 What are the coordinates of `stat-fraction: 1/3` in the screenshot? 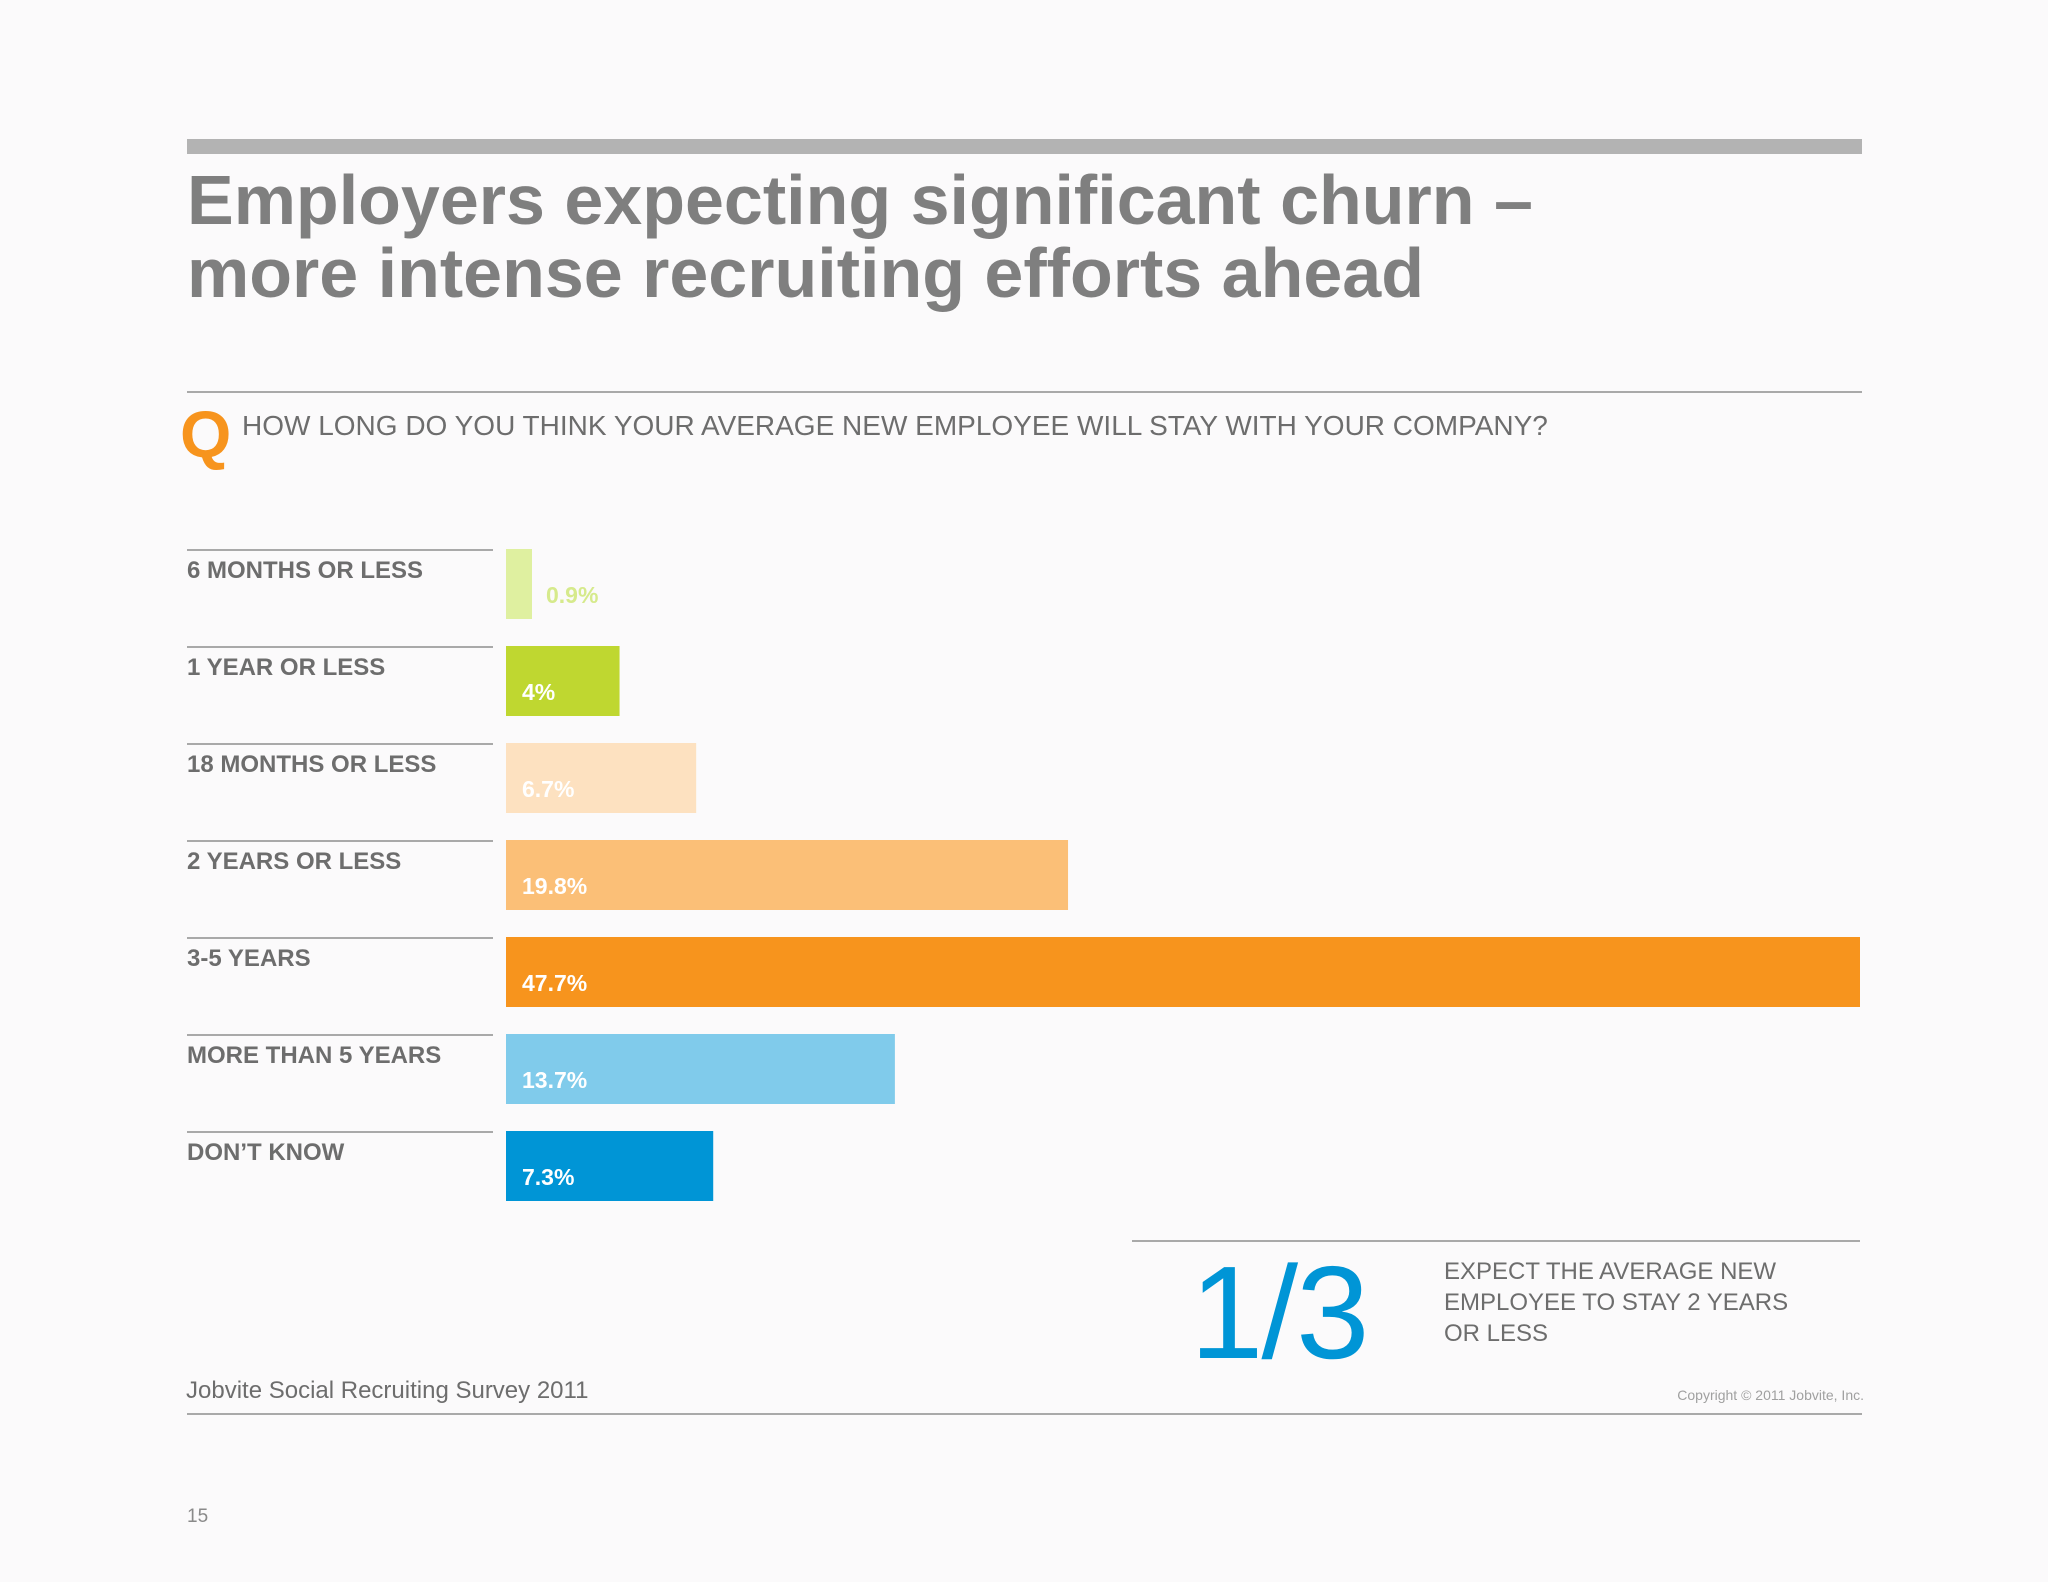 It's located at (1279, 1312).